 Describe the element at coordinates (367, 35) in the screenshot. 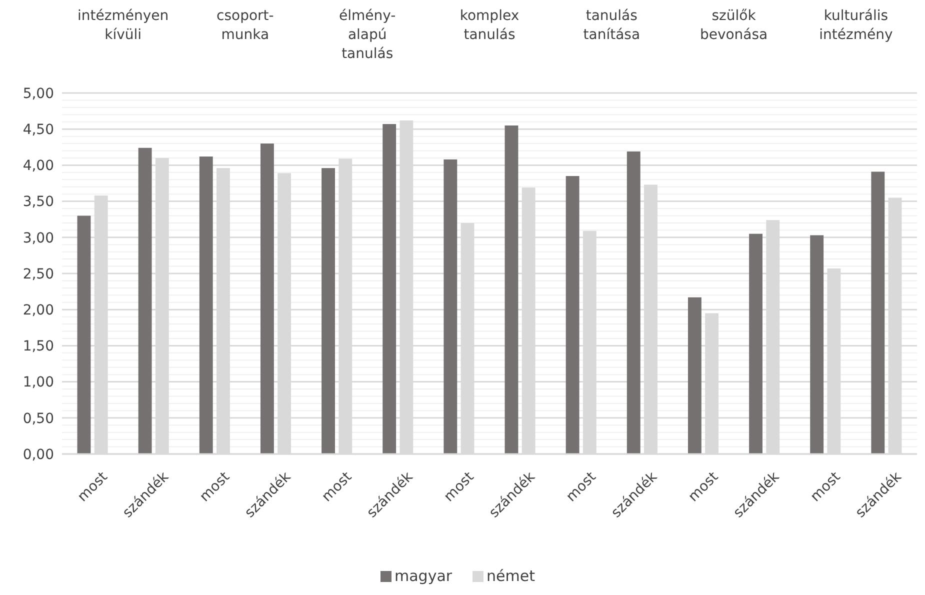

I see `text: élmény-alapú tanulás` at that location.